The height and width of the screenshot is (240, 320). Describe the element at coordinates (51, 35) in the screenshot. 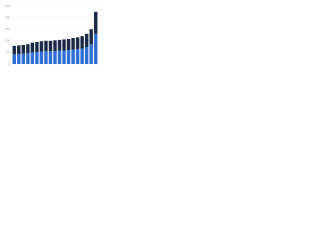

I see `chart: 0 50 100 150 200 250` at that location.